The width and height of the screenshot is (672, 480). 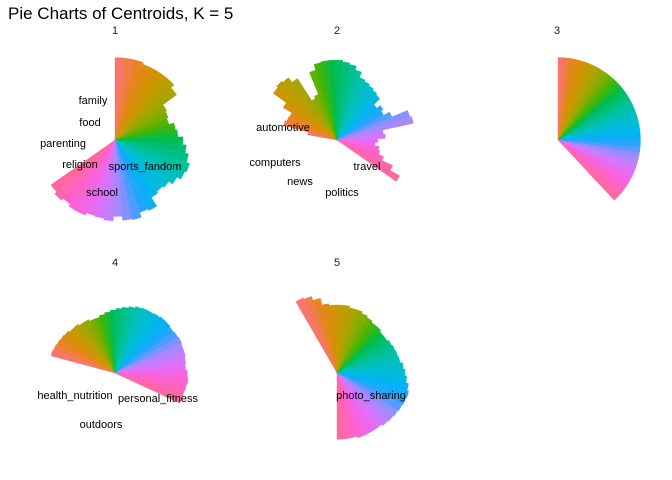 I want to click on slice-label: computers, so click(x=275, y=163).